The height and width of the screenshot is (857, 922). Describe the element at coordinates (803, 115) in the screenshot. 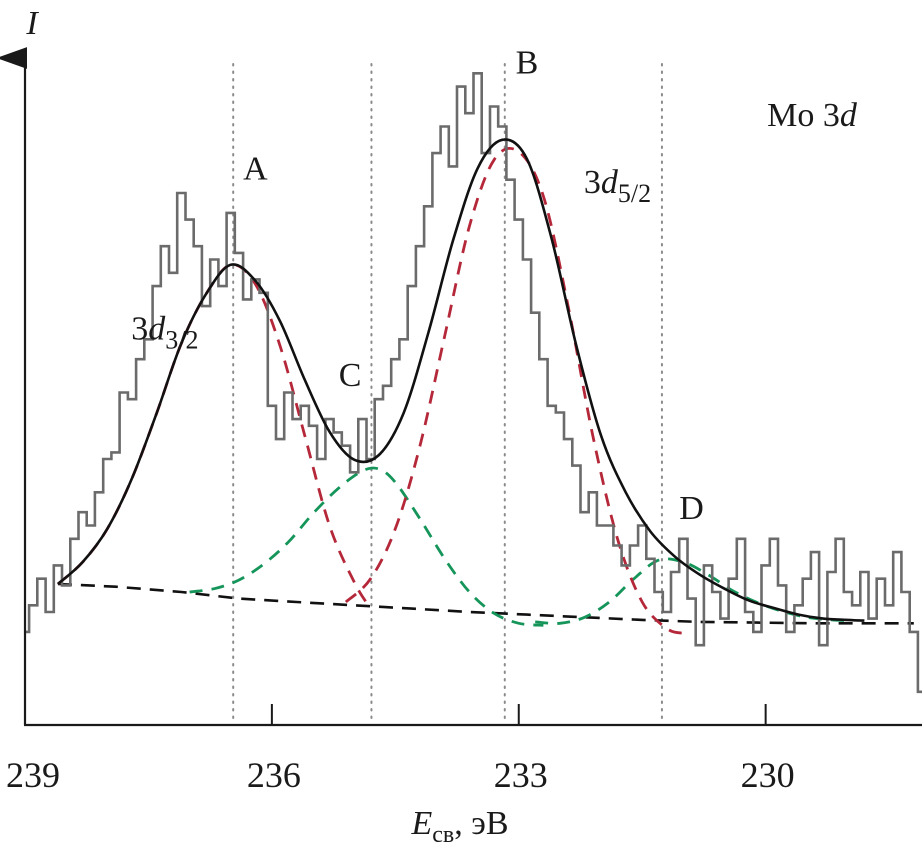

I see `chart-title-text: Mo 3` at that location.